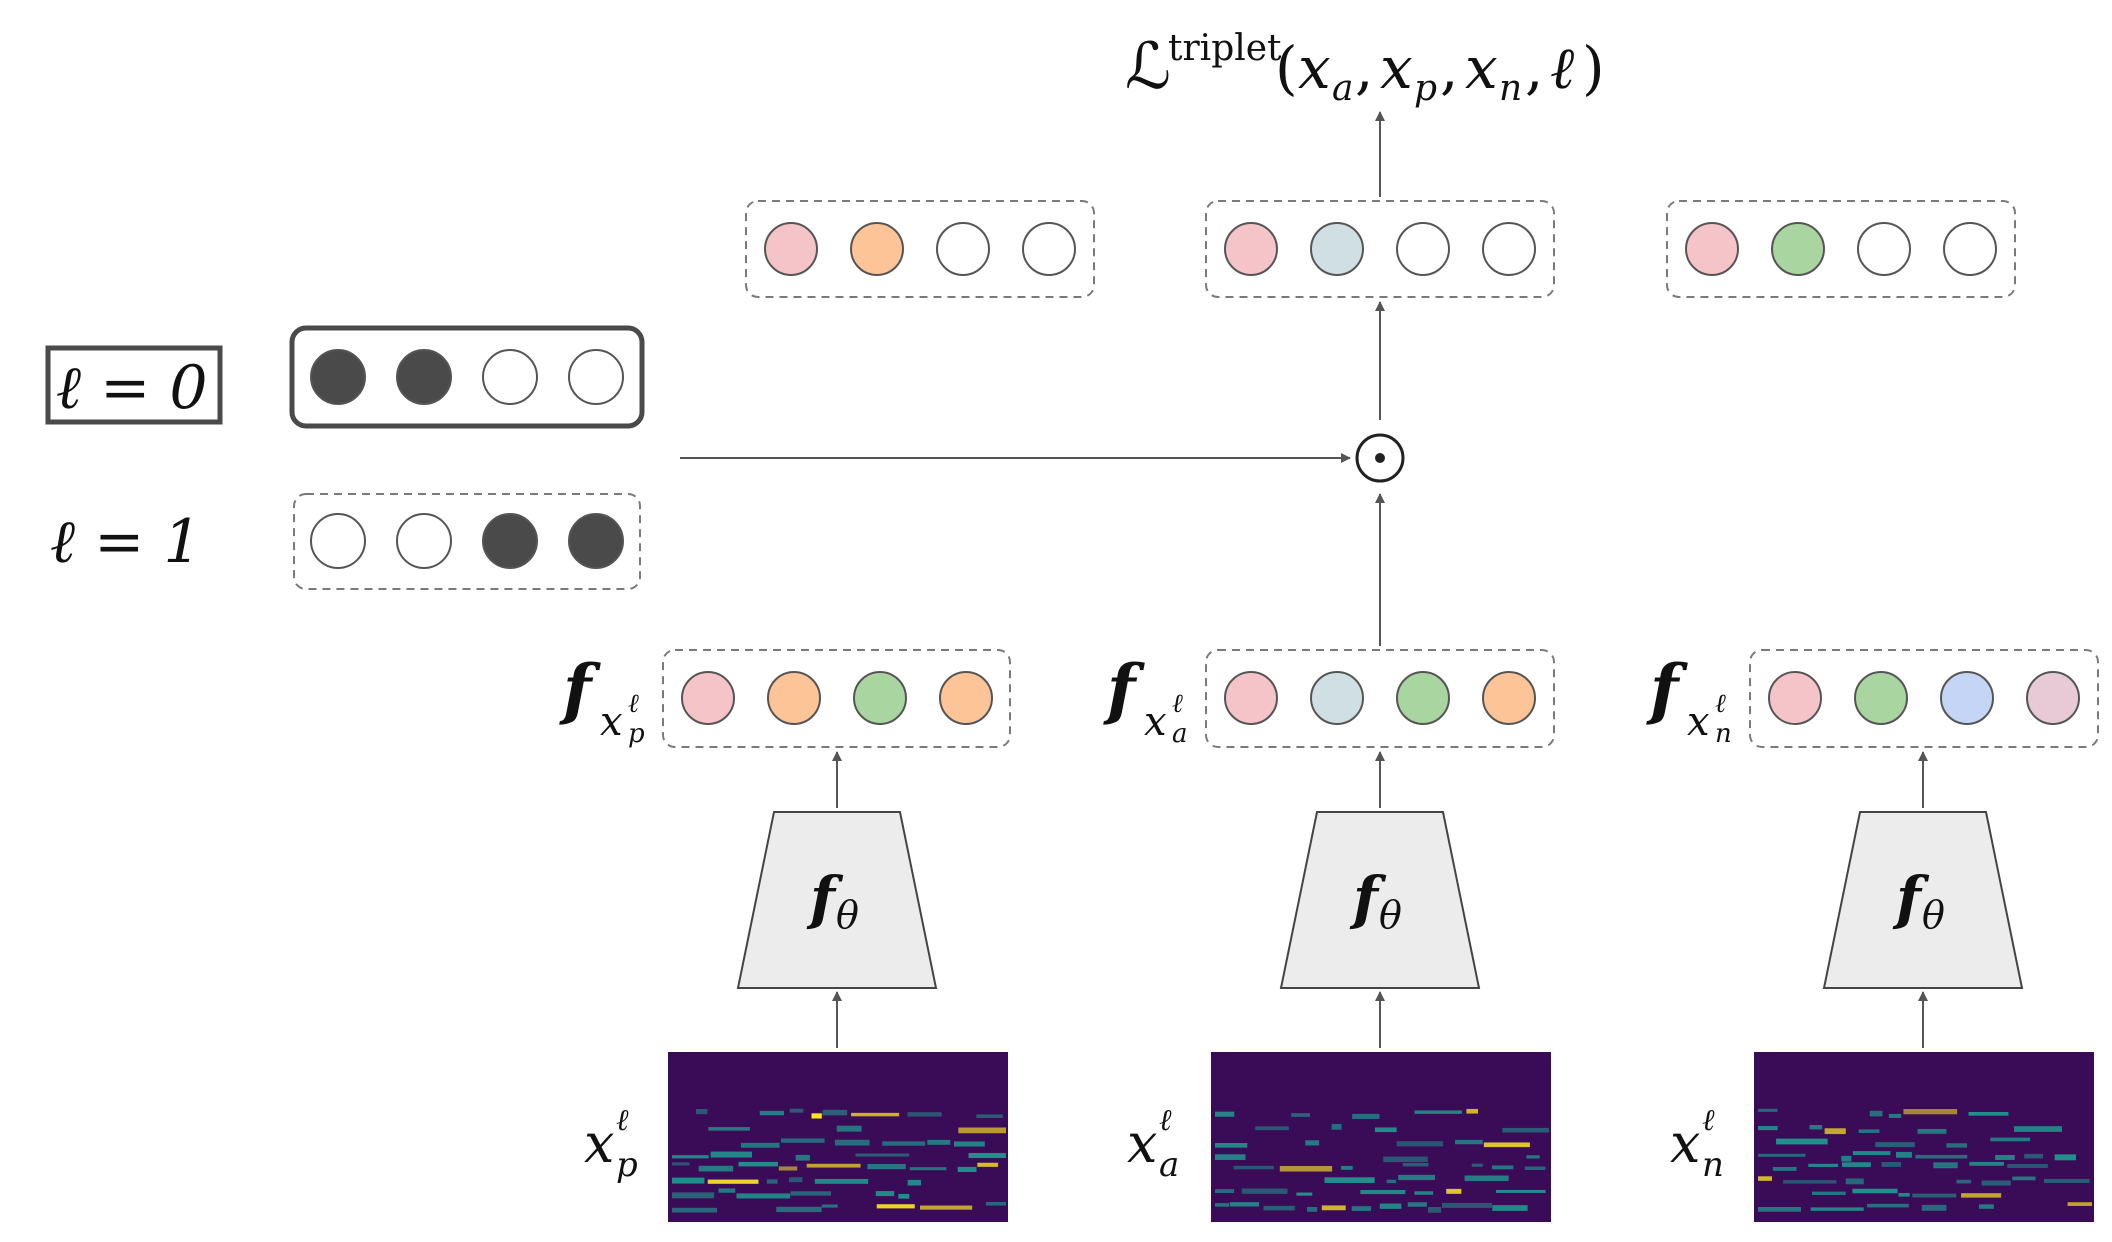  Describe the element at coordinates (1381, 1137) in the screenshot. I see `spectrogram-anchor` at that location.